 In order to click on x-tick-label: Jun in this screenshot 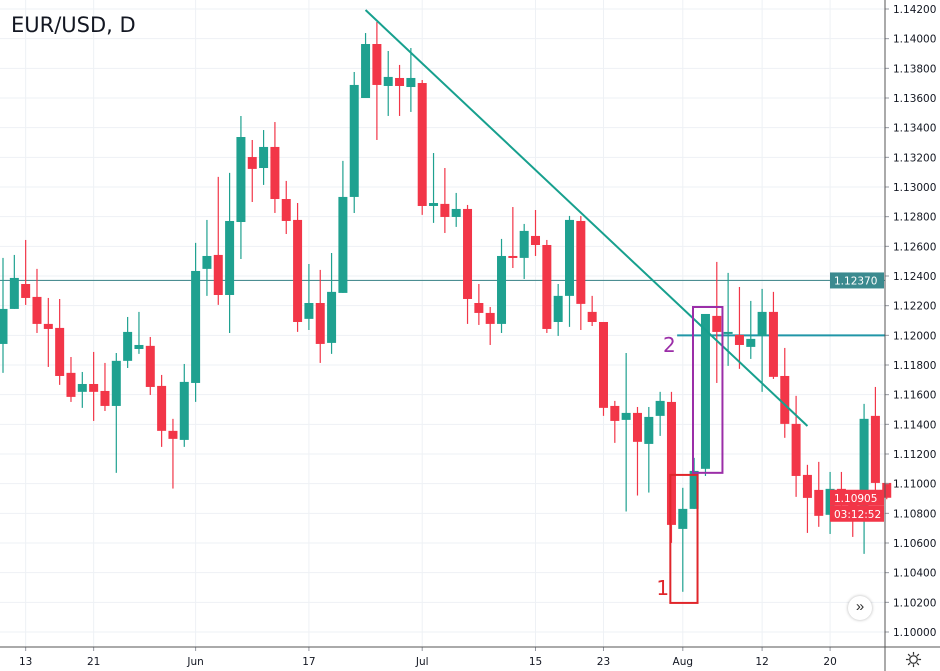, I will do `click(194, 662)`.